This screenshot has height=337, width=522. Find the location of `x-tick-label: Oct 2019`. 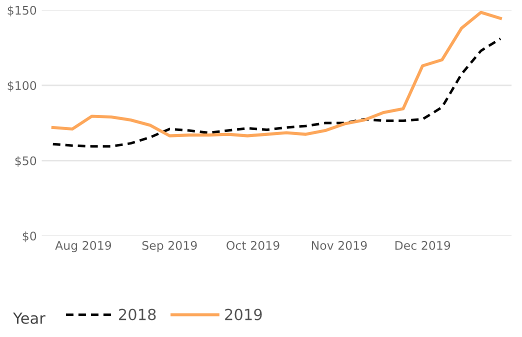

x-tick-label: Oct 2019 is located at coordinates (253, 245).